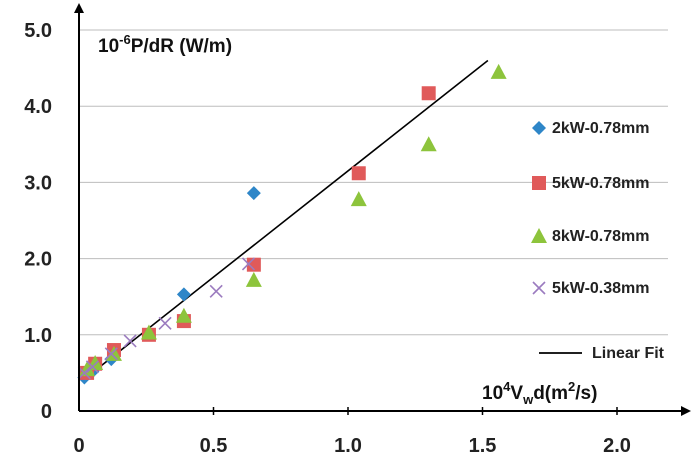 Image resolution: width=694 pixels, height=464 pixels. What do you see at coordinates (38, 183) in the screenshot?
I see `y-tick-label: 3.0` at bounding box center [38, 183].